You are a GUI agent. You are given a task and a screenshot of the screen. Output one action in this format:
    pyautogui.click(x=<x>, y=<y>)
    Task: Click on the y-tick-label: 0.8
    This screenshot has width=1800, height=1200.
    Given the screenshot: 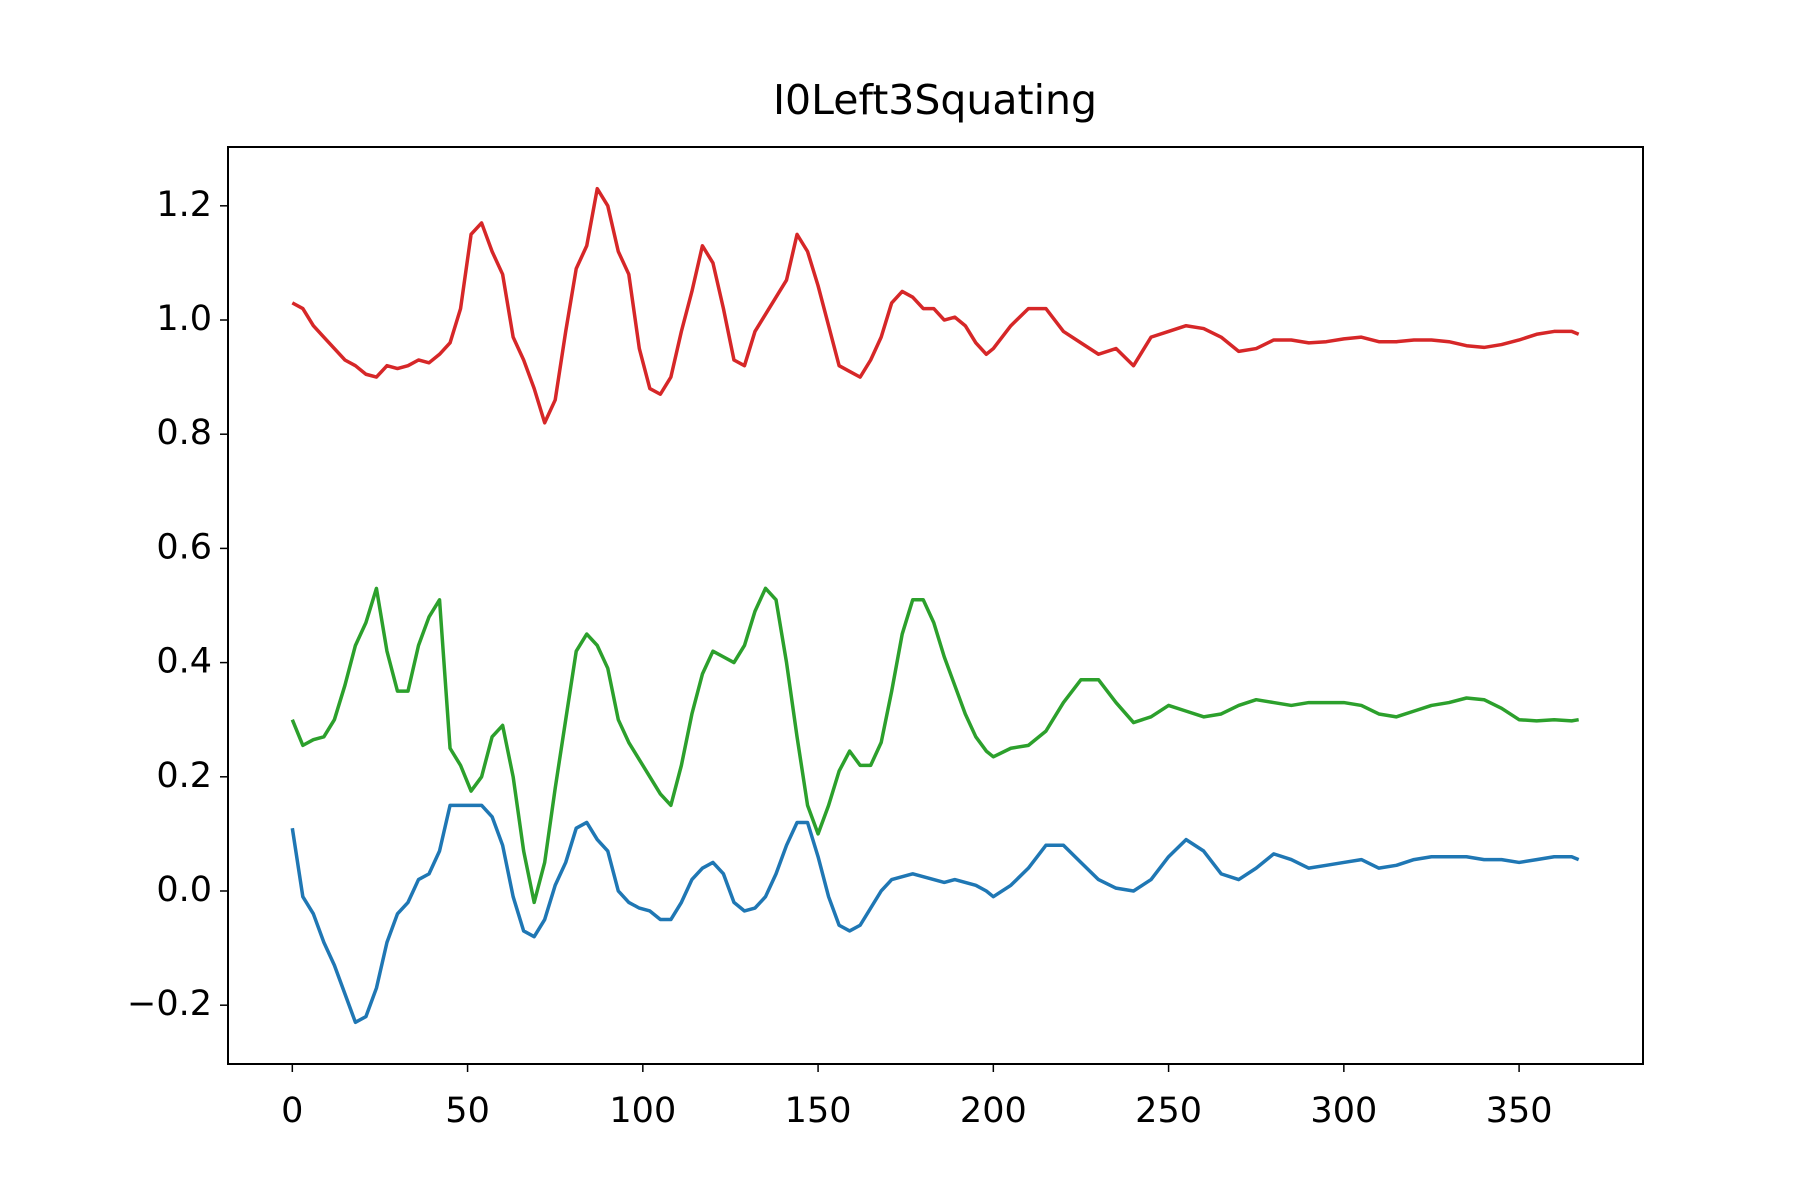 What is the action you would take?
    pyautogui.click(x=184, y=433)
    